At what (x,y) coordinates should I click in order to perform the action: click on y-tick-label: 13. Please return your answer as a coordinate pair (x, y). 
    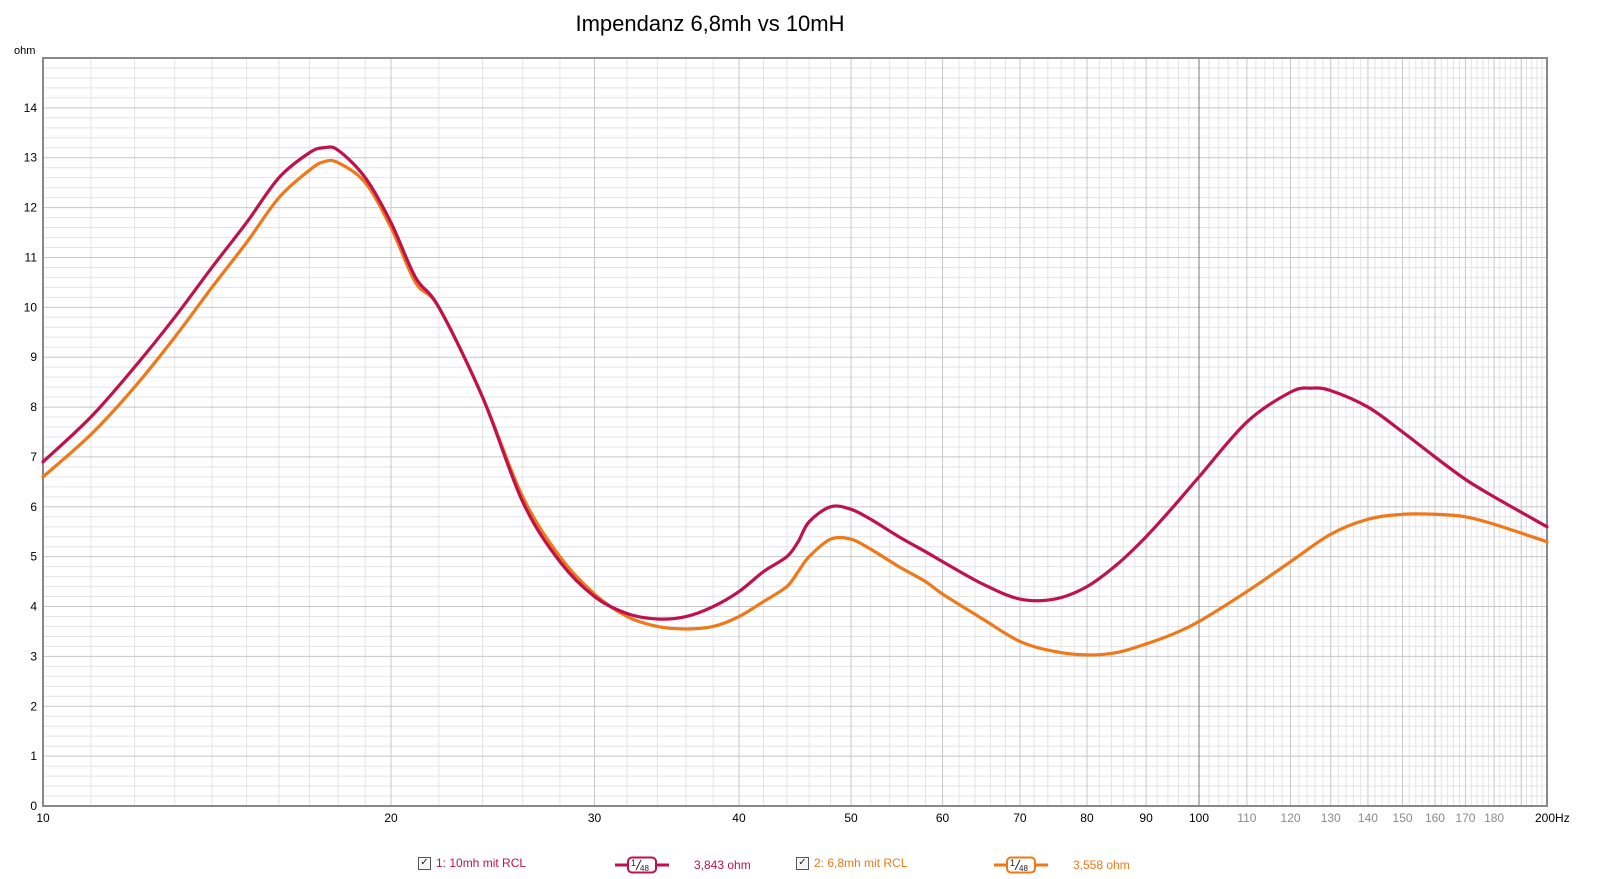
    Looking at the image, I should click on (31, 158).